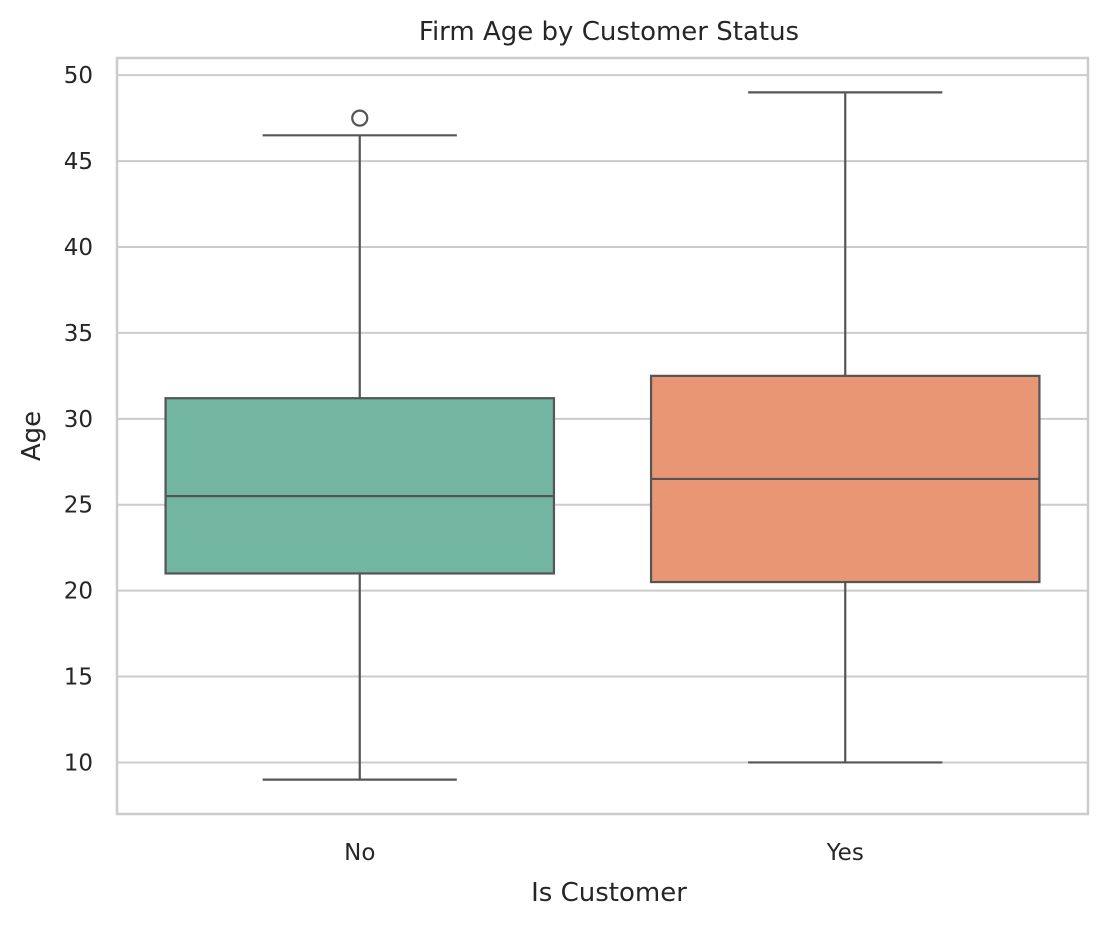 This screenshot has height=927, width=1120. I want to click on x-tick-label: No, so click(359, 853).